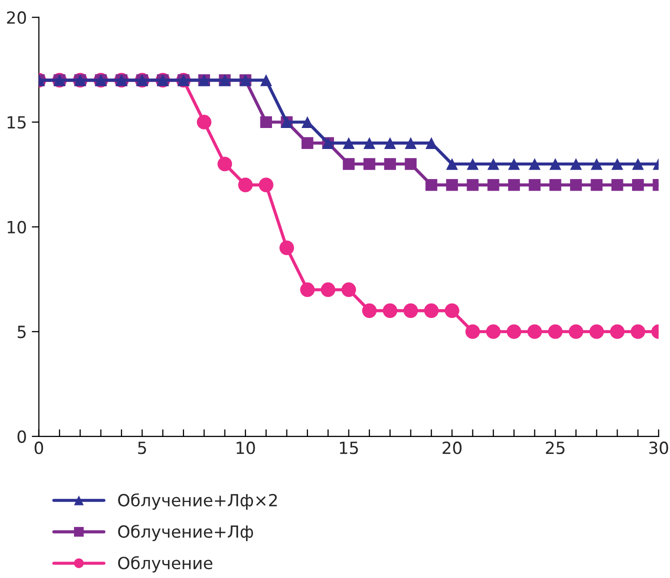  I want to click on x-tick-label: 30, so click(658, 448).